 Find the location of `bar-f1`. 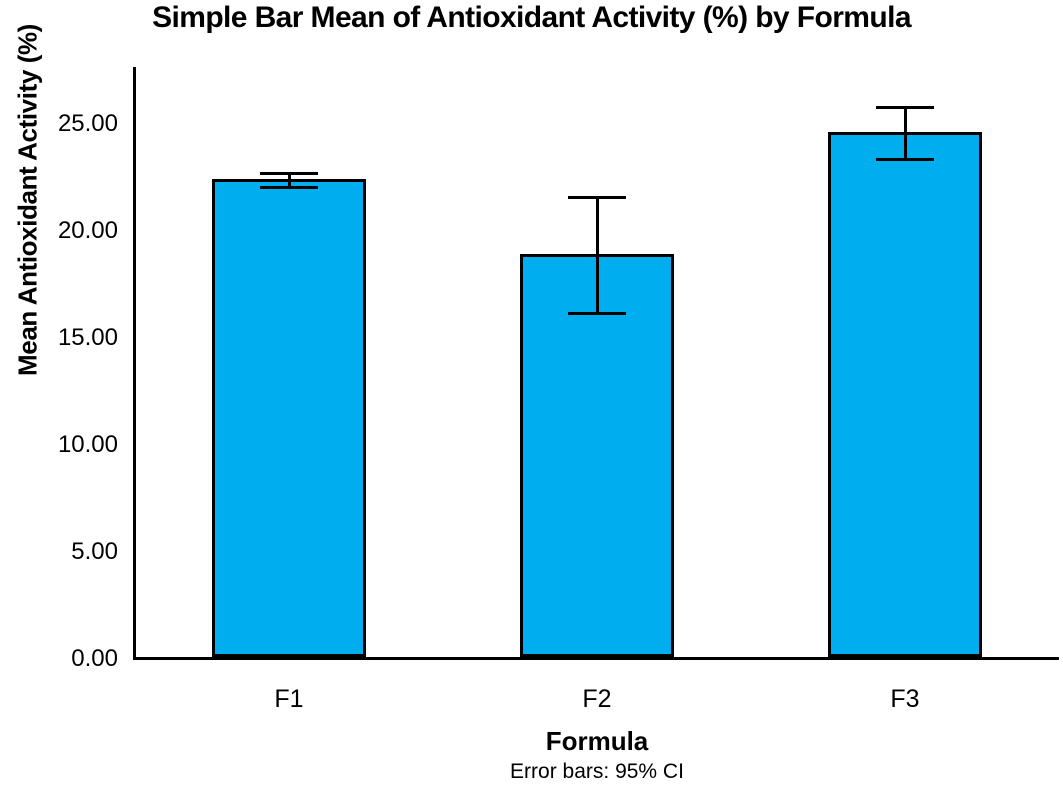

bar-f1 is located at coordinates (289, 418).